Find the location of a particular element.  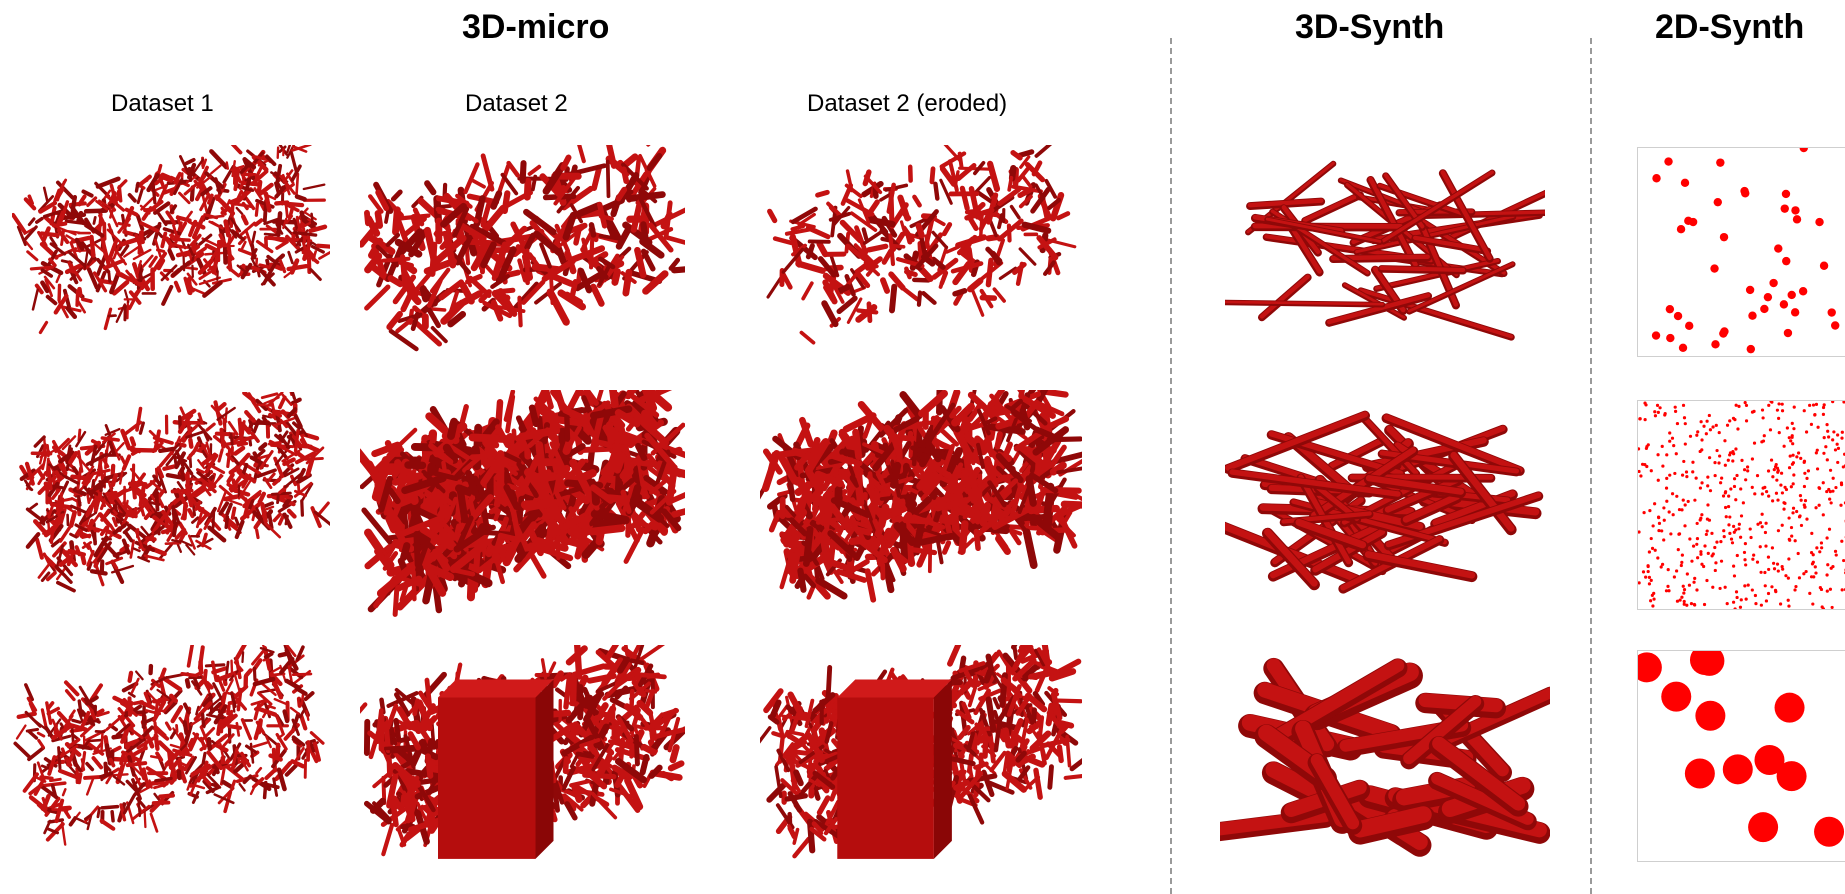

column-title-dataset-2-eroded: Dataset 2 (eroded) is located at coordinates (907, 103).